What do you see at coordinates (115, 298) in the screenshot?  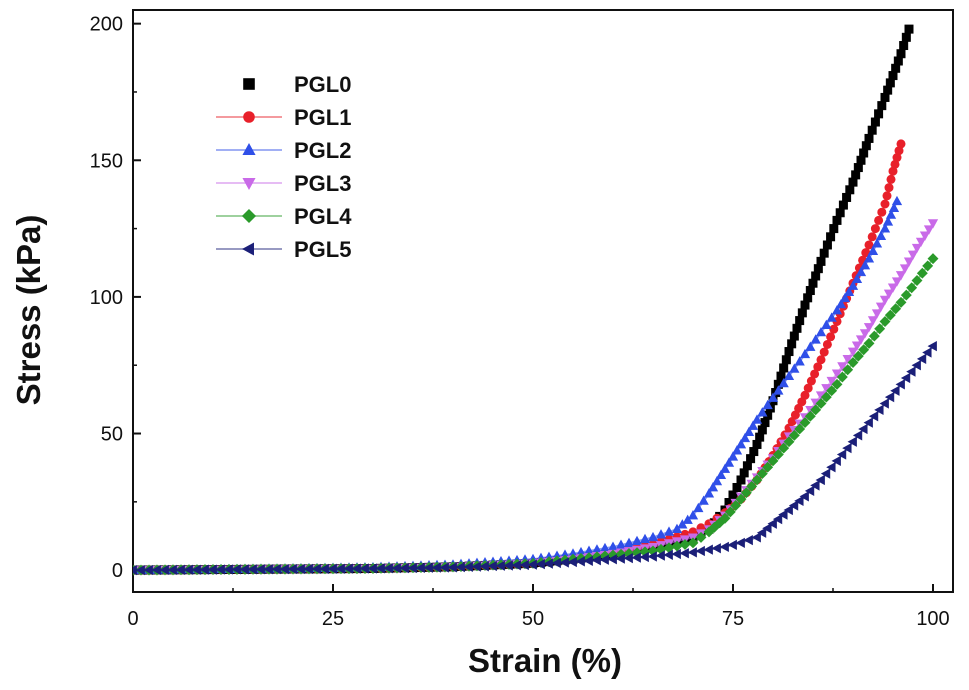 I see `y-axis-ticks: 0 50 100 150 200` at bounding box center [115, 298].